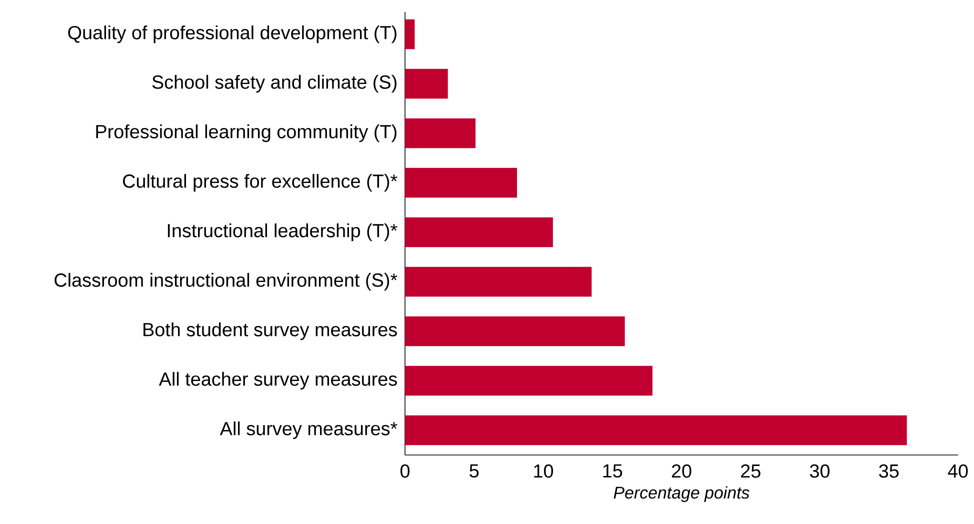 The image size is (974, 524). What do you see at coordinates (226, 281) in the screenshot?
I see `y-tick-label: Classroom instructional environment (S)*` at bounding box center [226, 281].